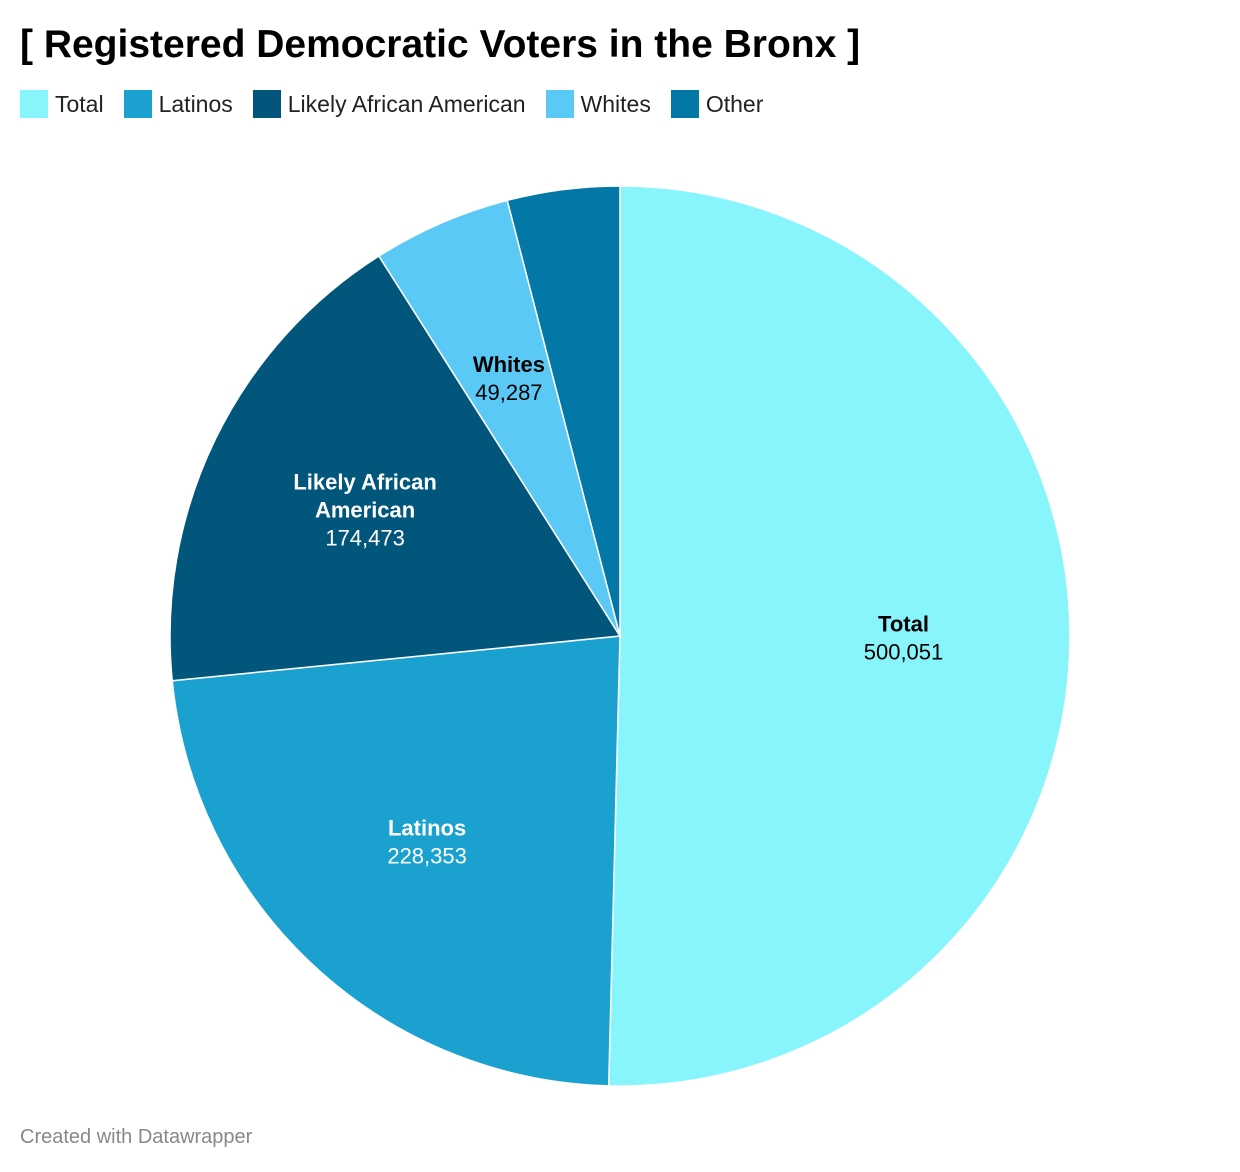 The height and width of the screenshot is (1172, 1240). What do you see at coordinates (406, 103) in the screenshot?
I see `legend-label: Likely African American` at bounding box center [406, 103].